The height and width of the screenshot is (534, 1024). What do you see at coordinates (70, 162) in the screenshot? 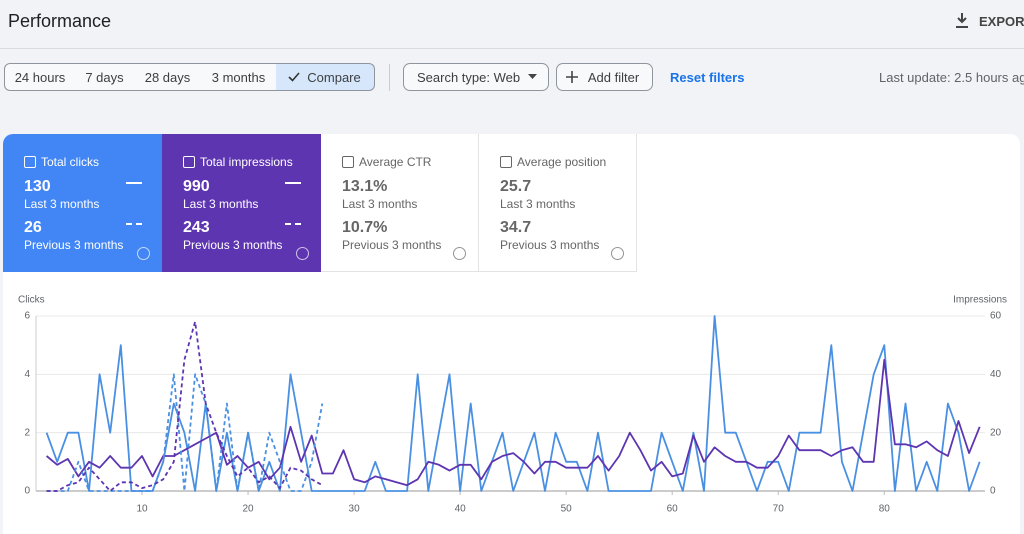
I see `card-label: Total clicks` at bounding box center [70, 162].